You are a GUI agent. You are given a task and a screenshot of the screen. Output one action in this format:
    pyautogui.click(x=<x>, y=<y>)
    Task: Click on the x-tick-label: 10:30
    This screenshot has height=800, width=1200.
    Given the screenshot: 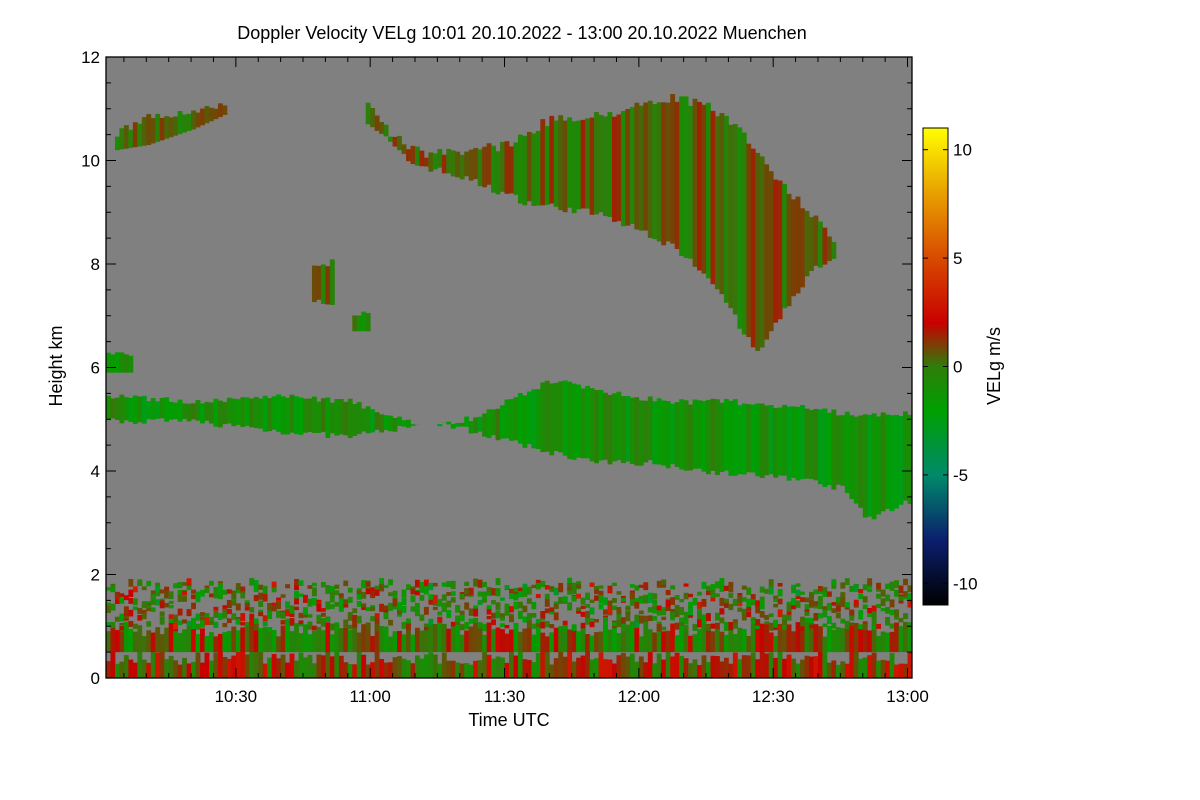 What is the action you would take?
    pyautogui.click(x=236, y=696)
    